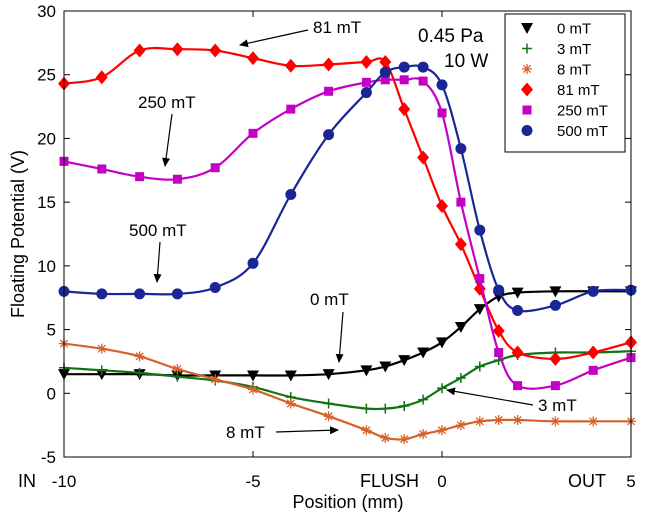  I want to click on legend-marker-0mt, so click(527, 28).